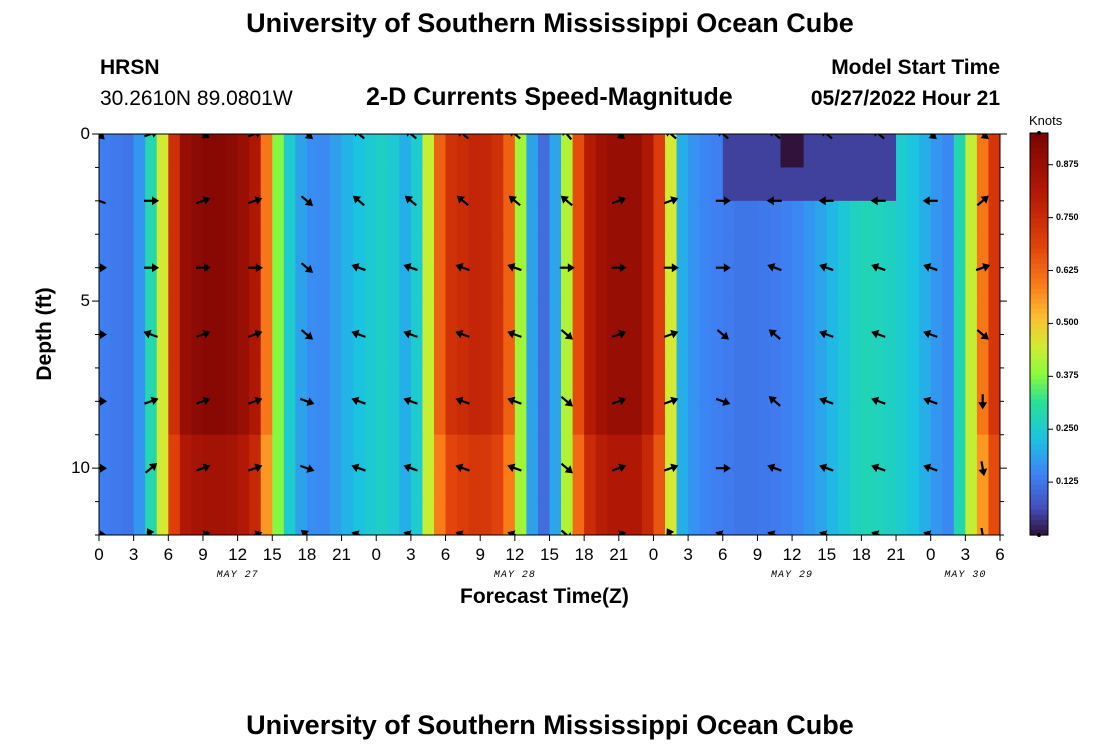 This screenshot has height=750, width=1100. What do you see at coordinates (688, 554) in the screenshot?
I see `x-tick-label: 3` at bounding box center [688, 554].